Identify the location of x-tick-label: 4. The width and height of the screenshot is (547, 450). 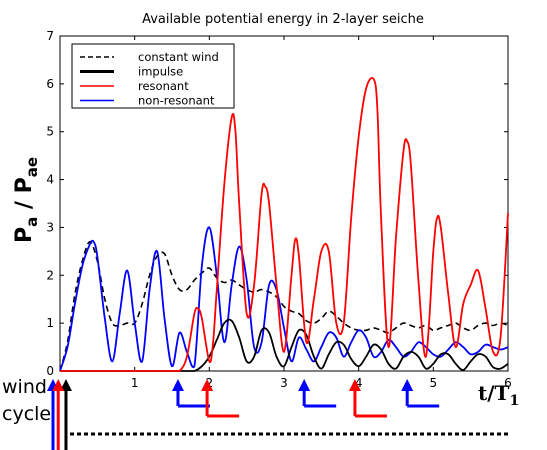
(359, 383).